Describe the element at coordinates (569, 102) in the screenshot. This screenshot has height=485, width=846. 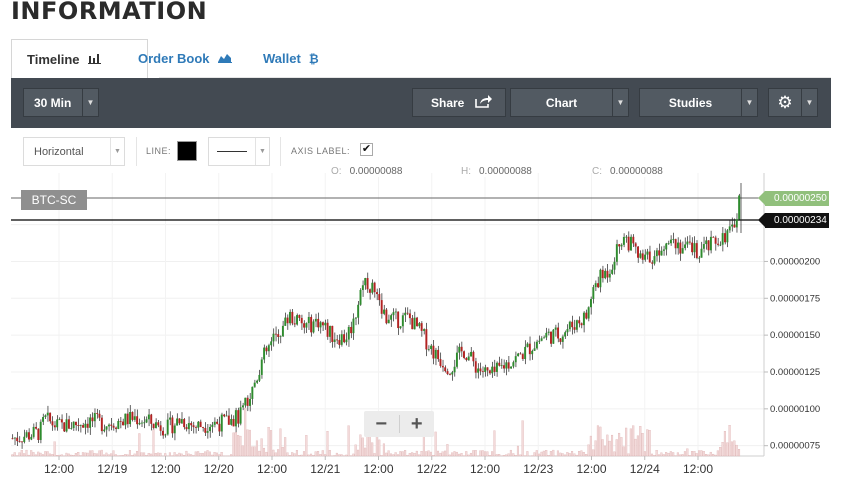
I see `chart-type-select: Chart ▼` at that location.